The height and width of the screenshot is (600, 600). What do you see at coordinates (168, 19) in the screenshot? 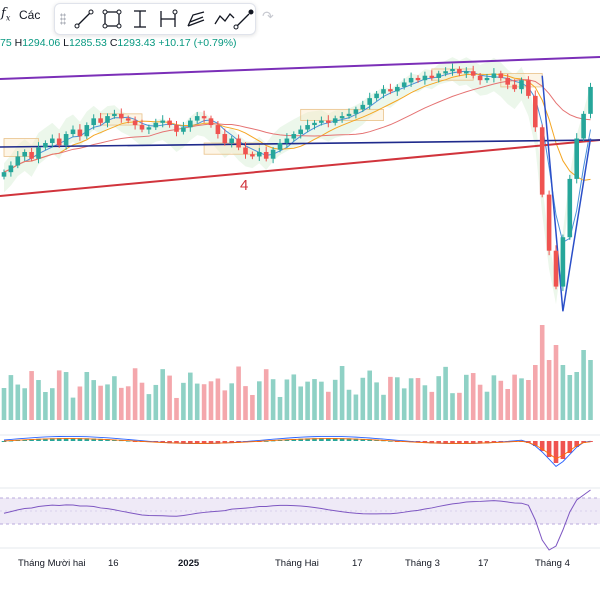
I see `measure-icon` at bounding box center [168, 19].